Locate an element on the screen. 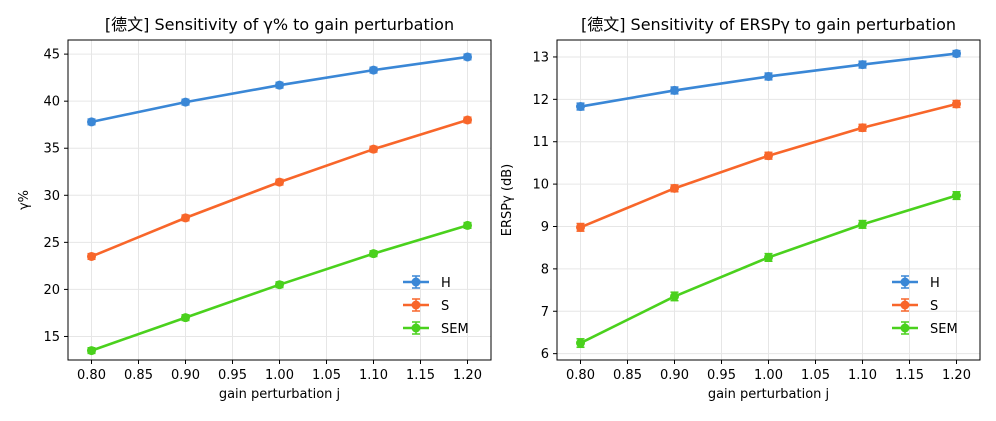 This screenshot has height=421, width=996. y-tick-label: 45 is located at coordinates (51, 55).